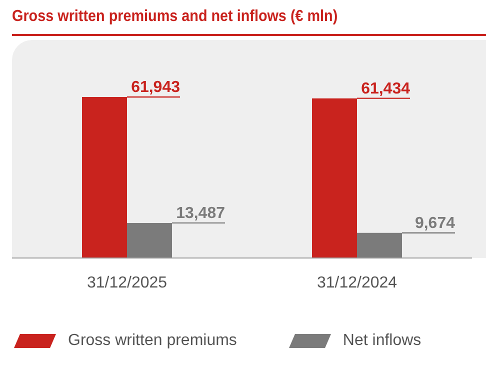 The width and height of the screenshot is (486, 377). What do you see at coordinates (435, 223) in the screenshot?
I see `data-label: 9,674` at bounding box center [435, 223].